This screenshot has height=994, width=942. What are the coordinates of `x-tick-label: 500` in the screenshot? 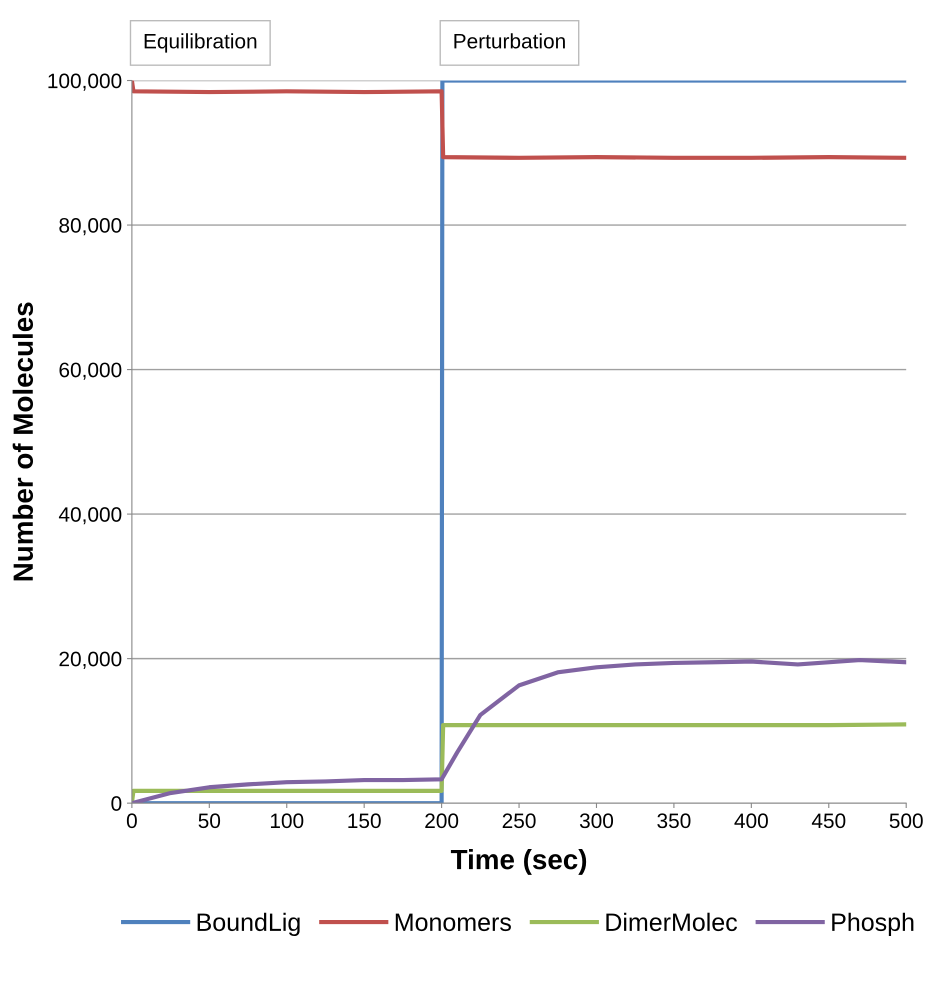 It's located at (906, 820).